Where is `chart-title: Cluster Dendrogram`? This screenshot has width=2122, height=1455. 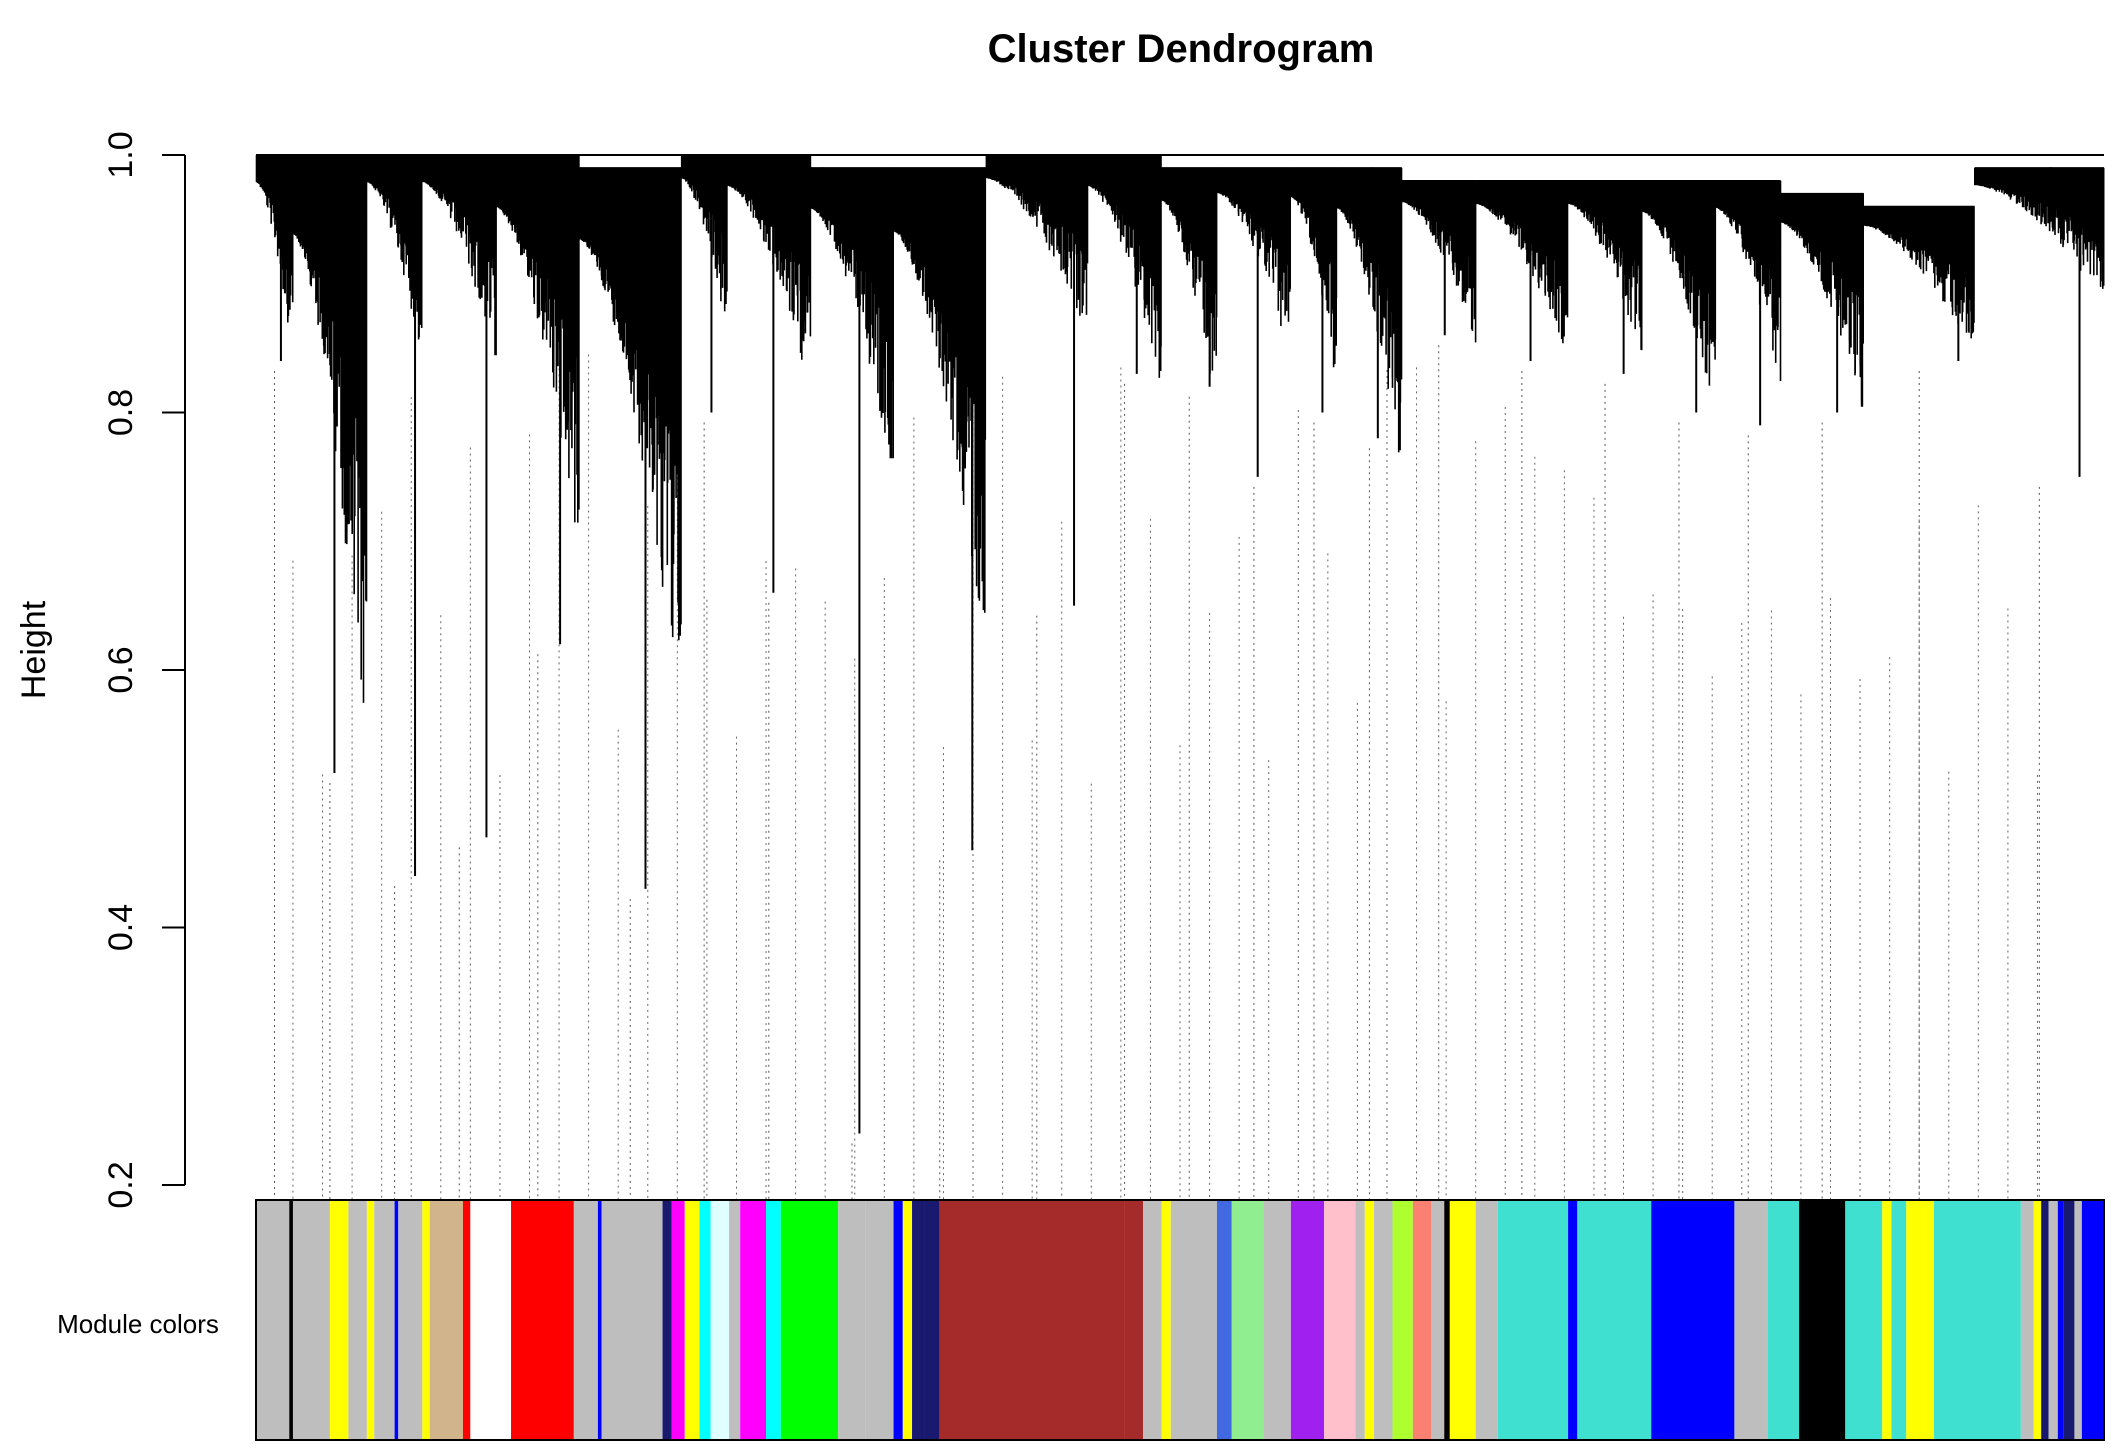
chart-title: Cluster Dendrogram is located at coordinates (1181, 49).